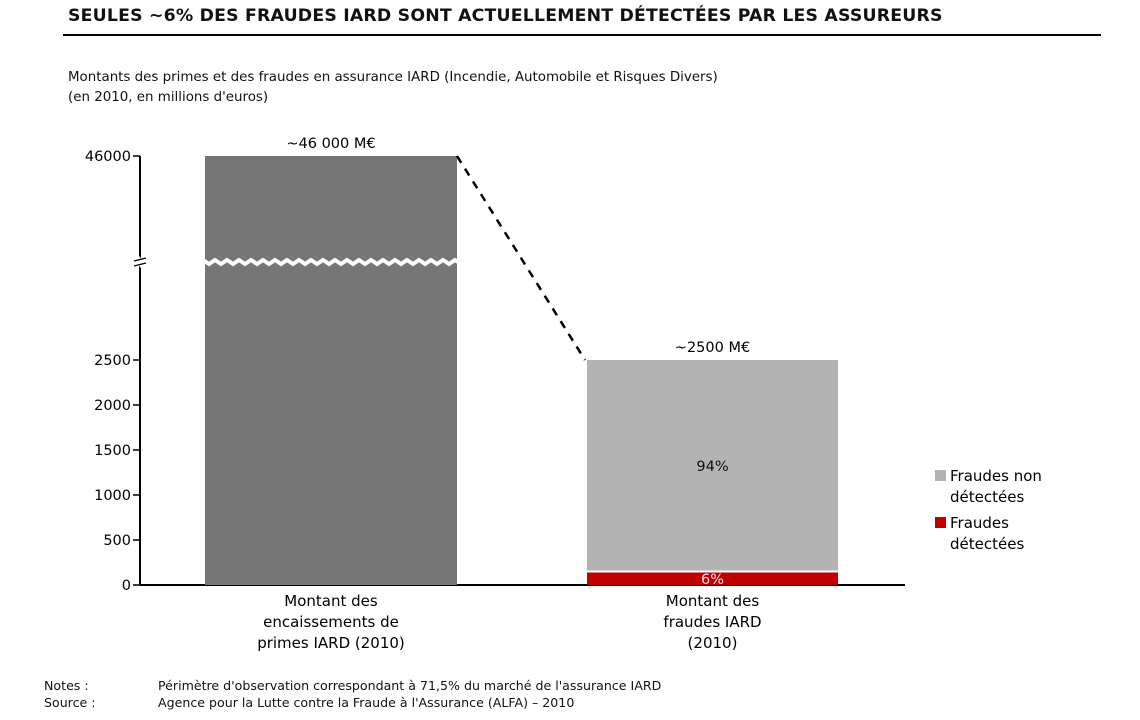 The width and height of the screenshot is (1140, 720). Describe the element at coordinates (112, 361) in the screenshot. I see `y-tick-label: 2500` at that location.